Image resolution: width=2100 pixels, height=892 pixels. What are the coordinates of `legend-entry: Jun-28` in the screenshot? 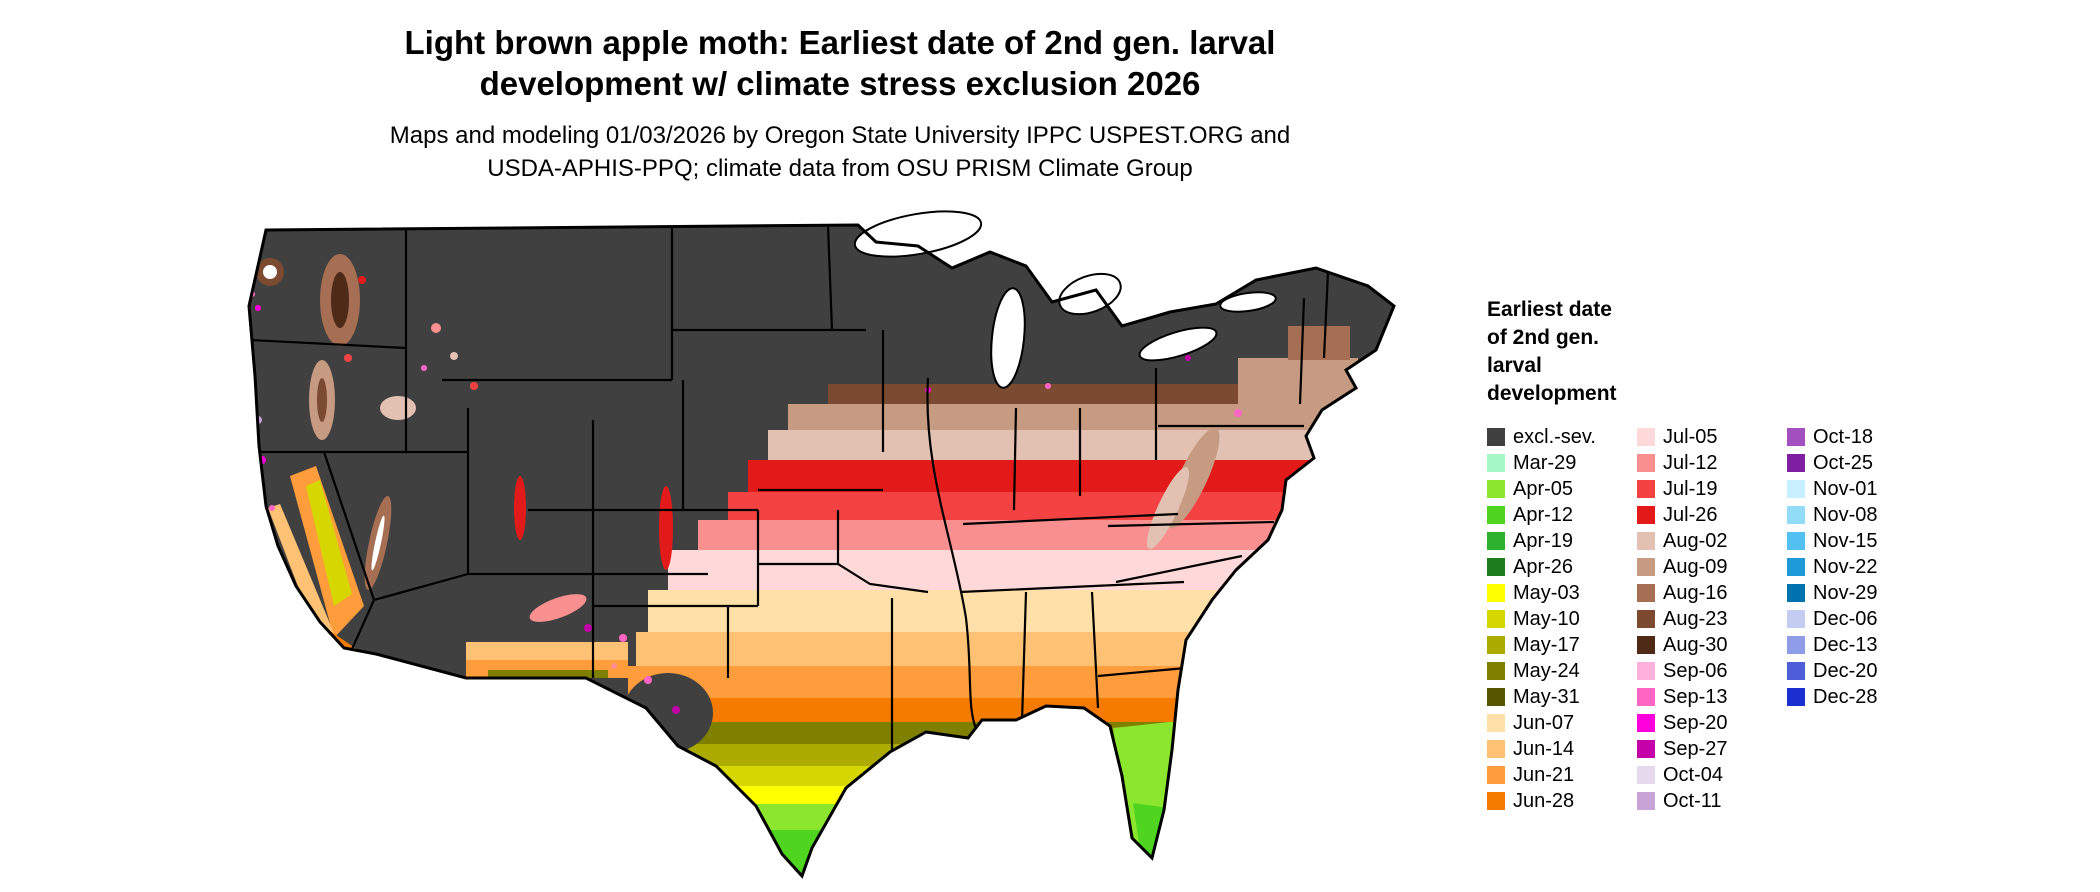 It's located at (1555, 801).